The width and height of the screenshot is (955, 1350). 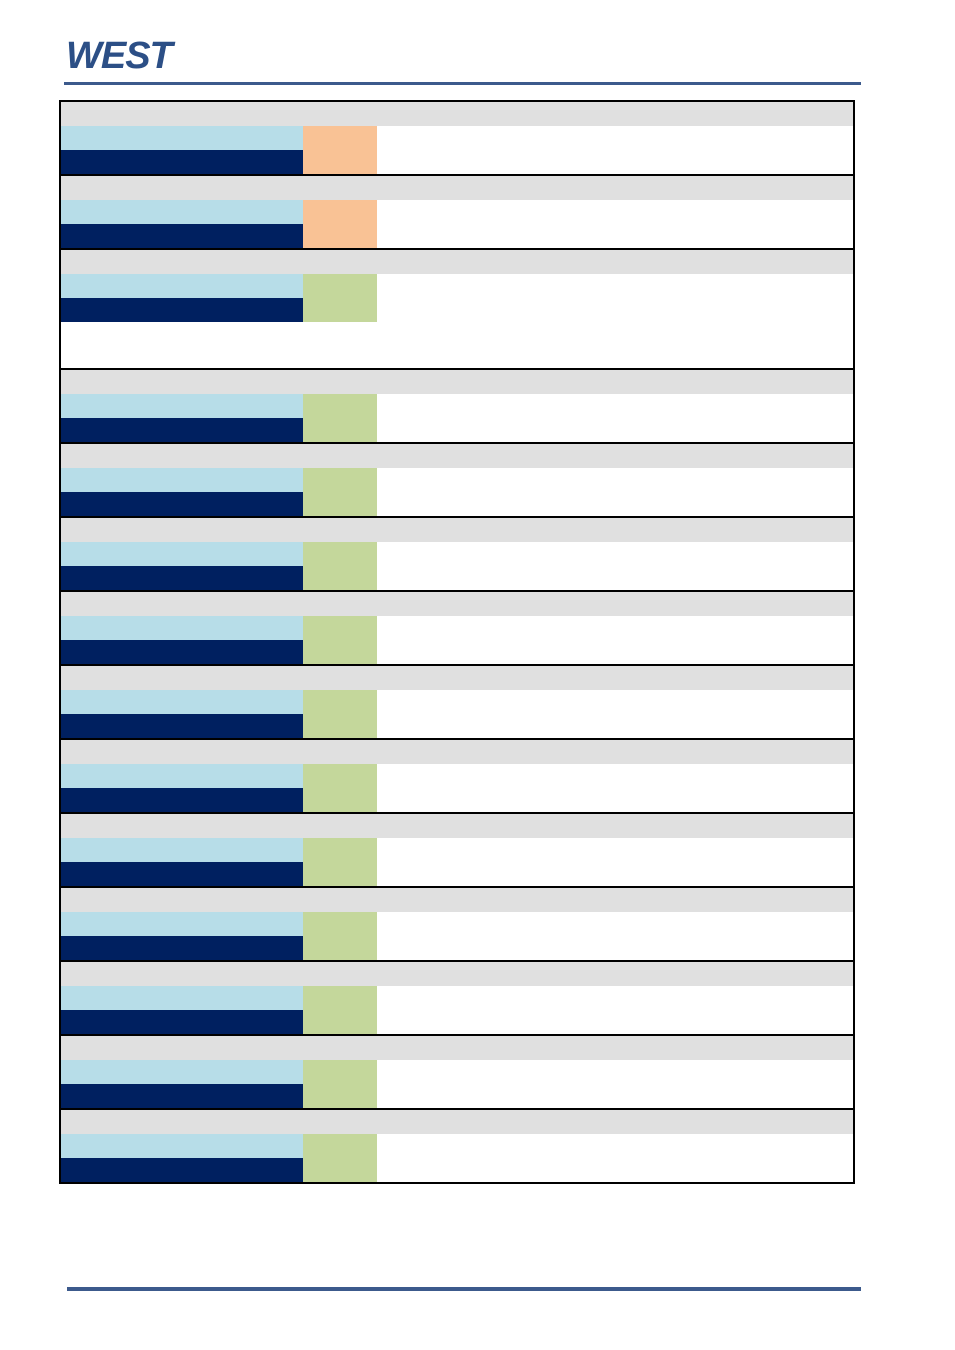 What do you see at coordinates (462, 83) in the screenshot?
I see `header-rule` at bounding box center [462, 83].